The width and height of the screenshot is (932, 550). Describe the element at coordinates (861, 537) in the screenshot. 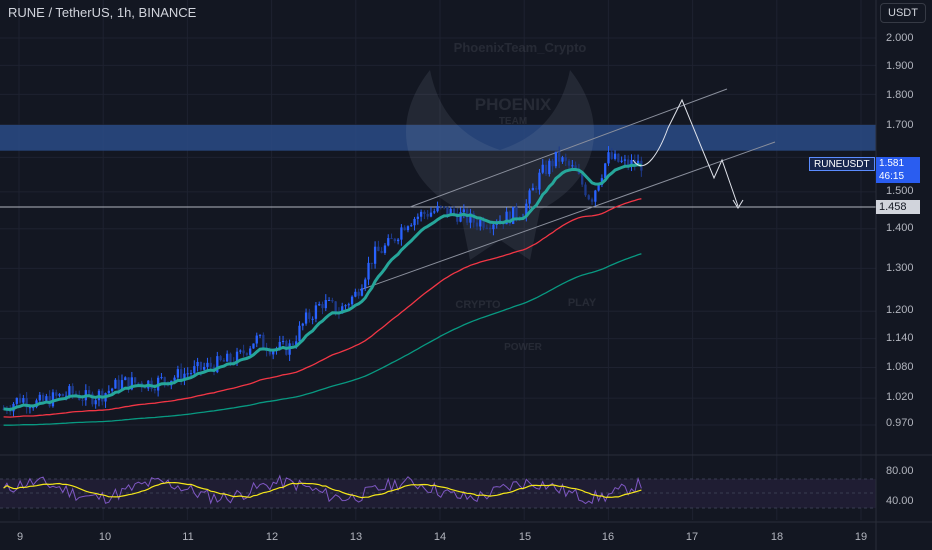

I see `x-tick-label: 19` at that location.